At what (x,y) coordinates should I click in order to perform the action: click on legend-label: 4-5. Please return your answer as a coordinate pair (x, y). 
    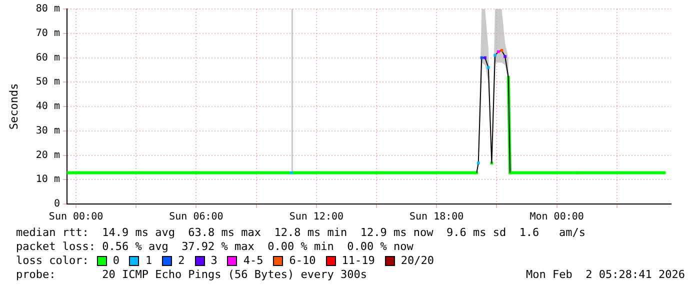
    Looking at the image, I should click on (253, 261).